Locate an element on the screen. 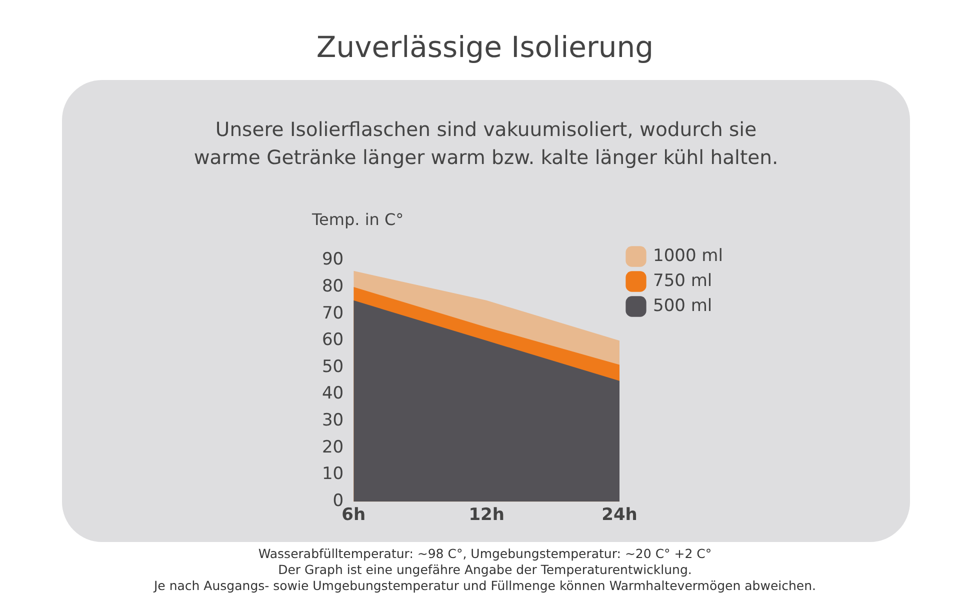 The width and height of the screenshot is (970, 600). y-tick-label: 60 is located at coordinates (333, 340).